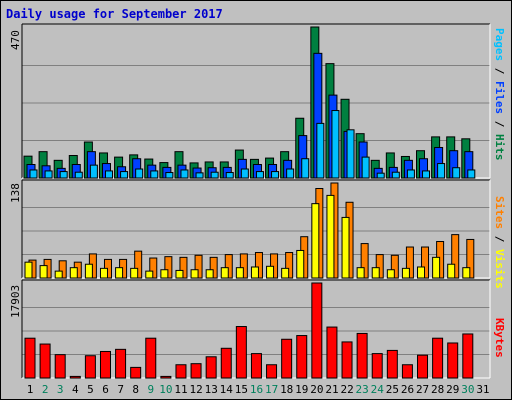 The height and width of the screenshot is (400, 512). Describe the element at coordinates (45, 389) in the screenshot. I see `day-label: 2` at that location.